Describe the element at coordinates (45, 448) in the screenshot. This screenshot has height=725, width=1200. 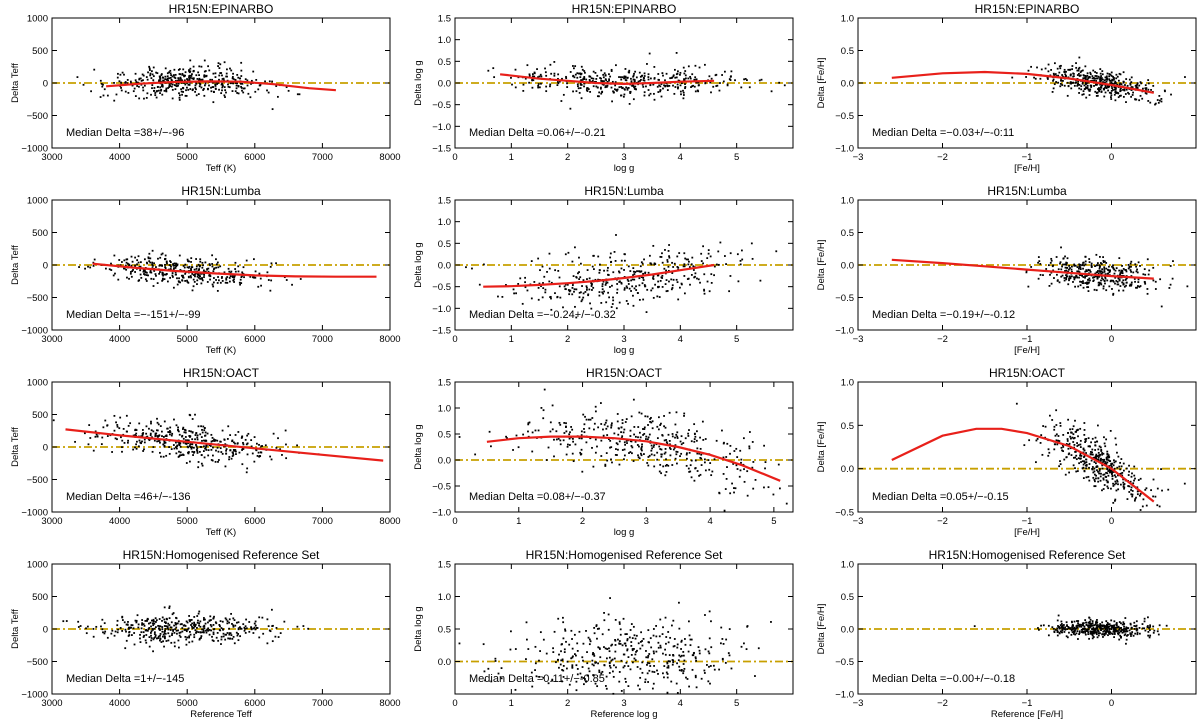
I see `y-tick-label: 0` at that location.